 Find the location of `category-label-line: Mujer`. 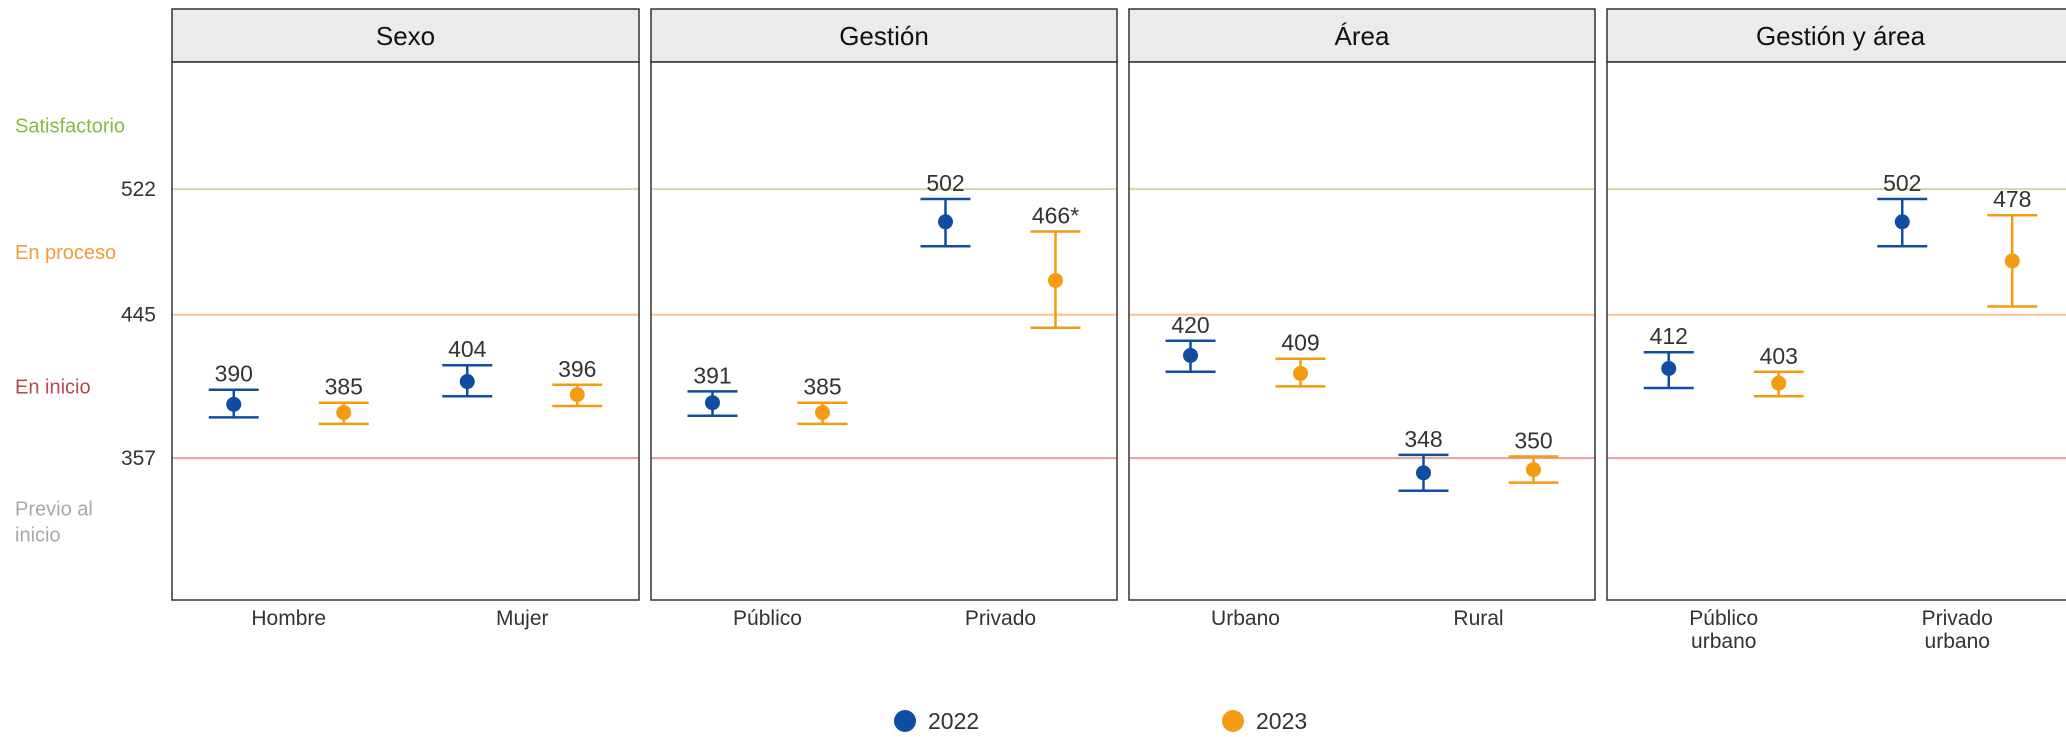

category-label-line: Mujer is located at coordinates (522, 618).